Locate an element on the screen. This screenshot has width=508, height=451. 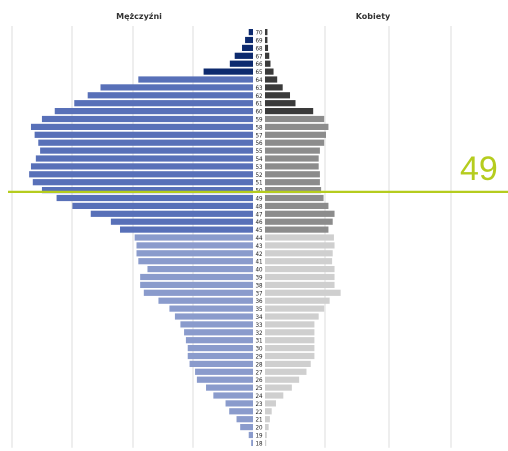
highlight-label: 49 is located at coordinates (479, 169).